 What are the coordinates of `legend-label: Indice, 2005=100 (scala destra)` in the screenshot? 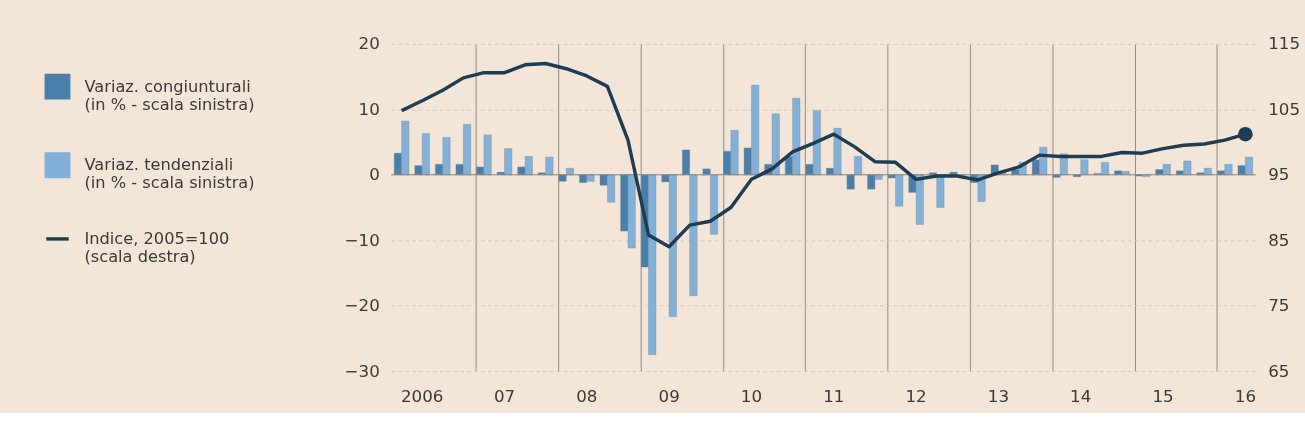 It's located at (157, 247).